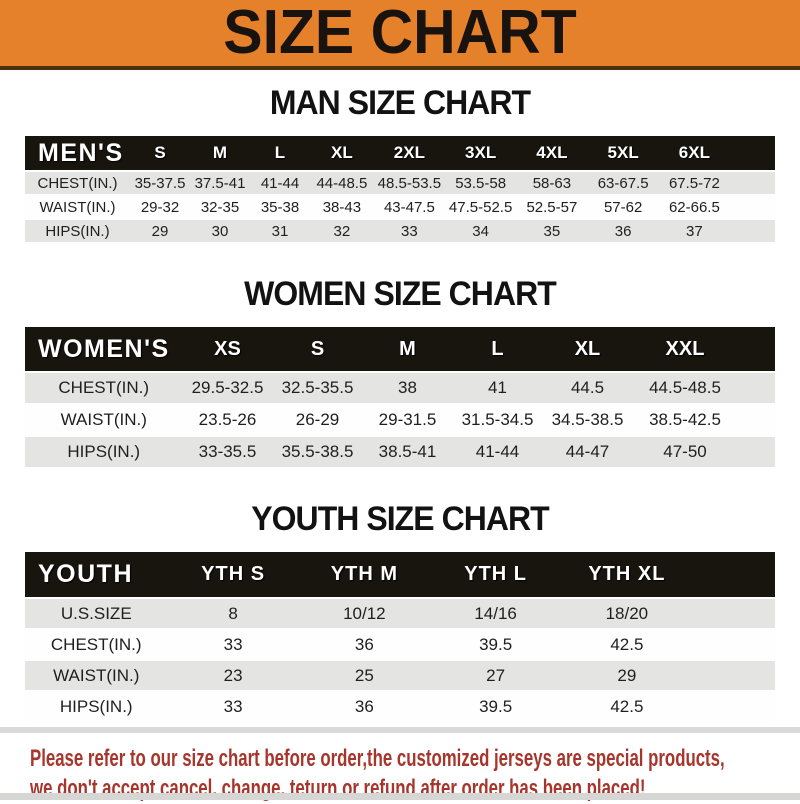  I want to click on men-section-heading: MAN SIZE CHART, so click(400, 103).